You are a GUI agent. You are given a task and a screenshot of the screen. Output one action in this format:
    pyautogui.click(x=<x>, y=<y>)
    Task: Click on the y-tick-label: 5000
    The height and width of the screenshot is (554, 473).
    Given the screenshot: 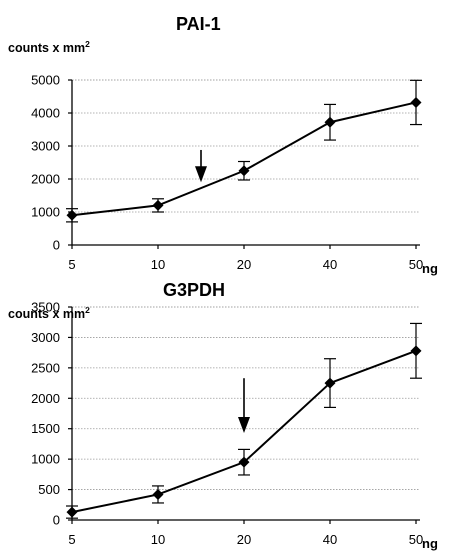 What is the action you would take?
    pyautogui.click(x=45, y=80)
    